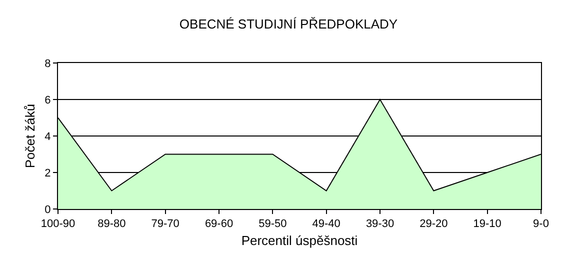 Image resolution: width=577 pixels, height=277 pixels. Describe the element at coordinates (434, 224) in the screenshot. I see `x-tick-label: 29-20` at that location.